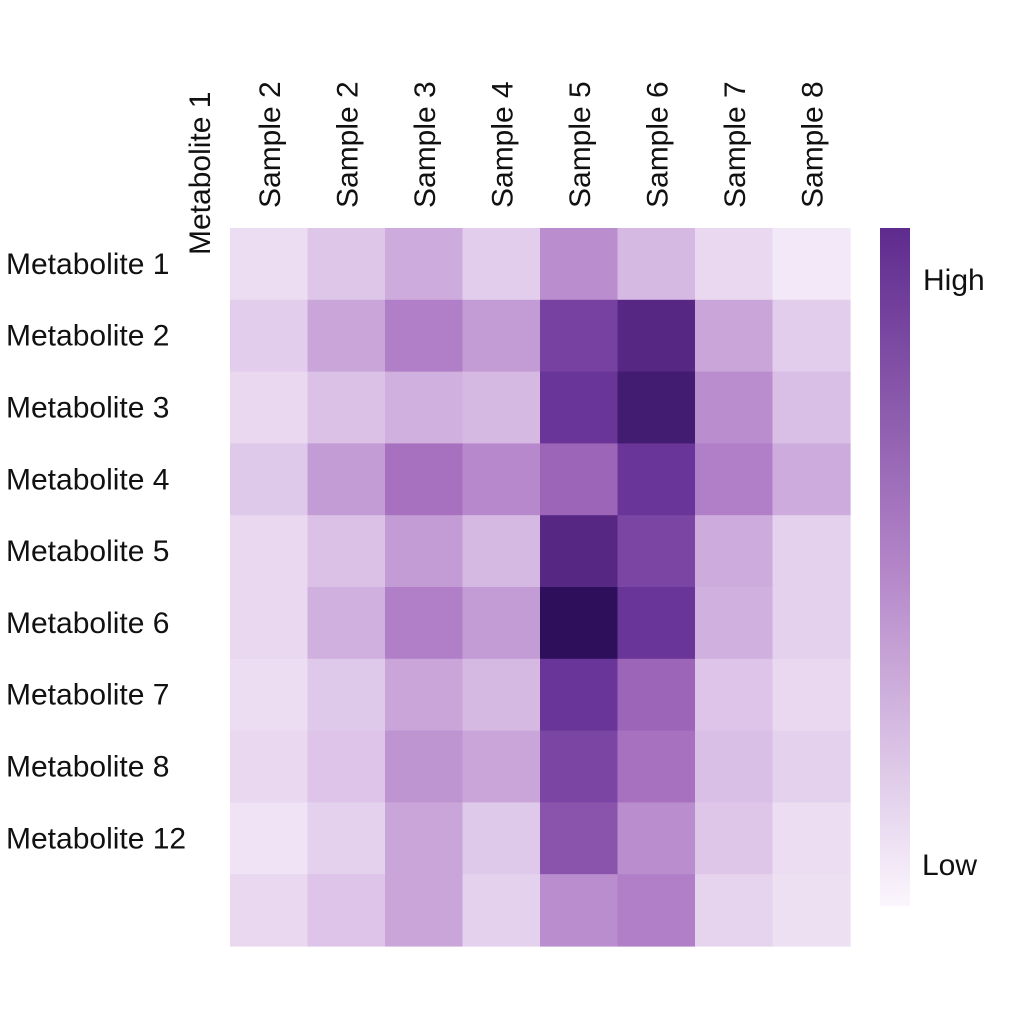 Image resolution: width=1024 pixels, height=1024 pixels. Describe the element at coordinates (502, 144) in the screenshot. I see `column-label: Sample 4` at that location.